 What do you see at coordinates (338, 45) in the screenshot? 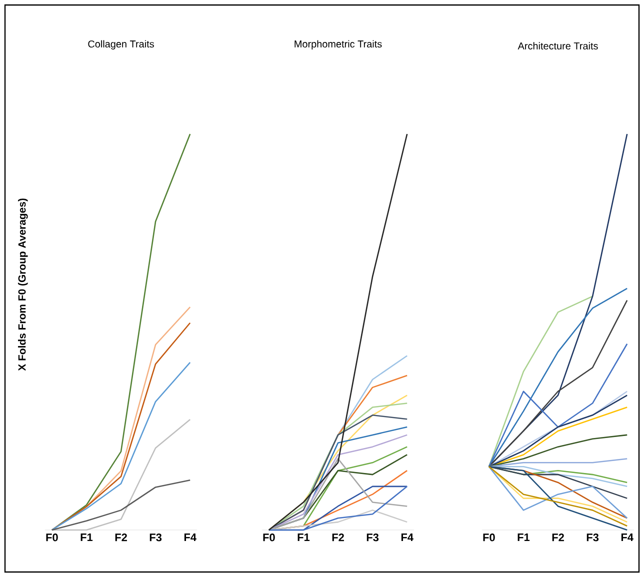
I see `chart-title: Morphometric Traits` at bounding box center [338, 45].